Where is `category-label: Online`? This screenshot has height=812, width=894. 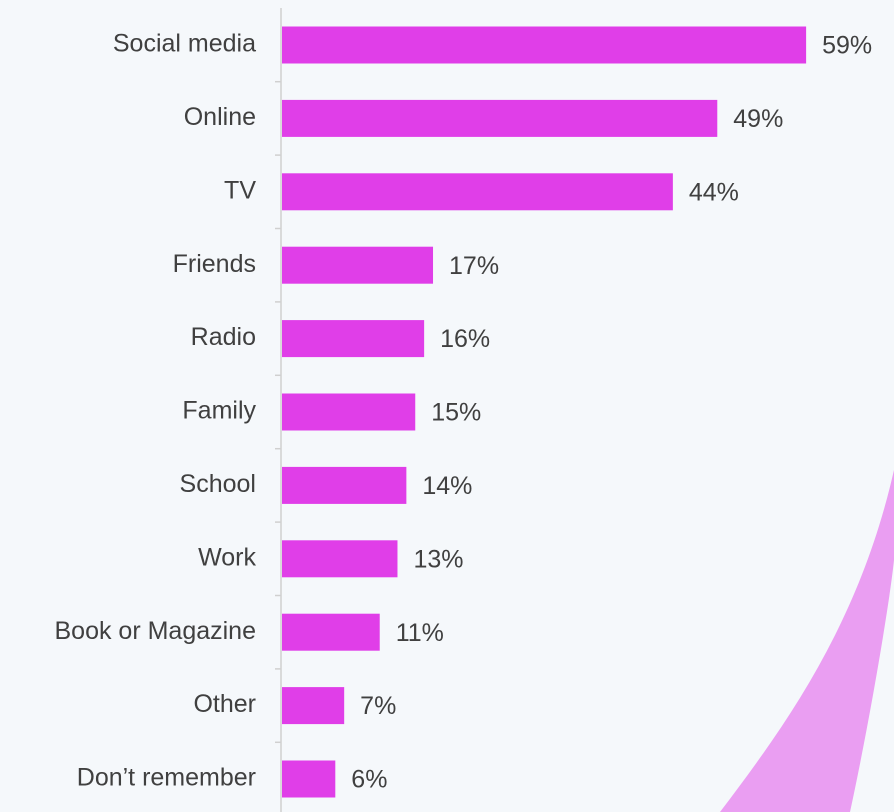 category-label: Online is located at coordinates (220, 117).